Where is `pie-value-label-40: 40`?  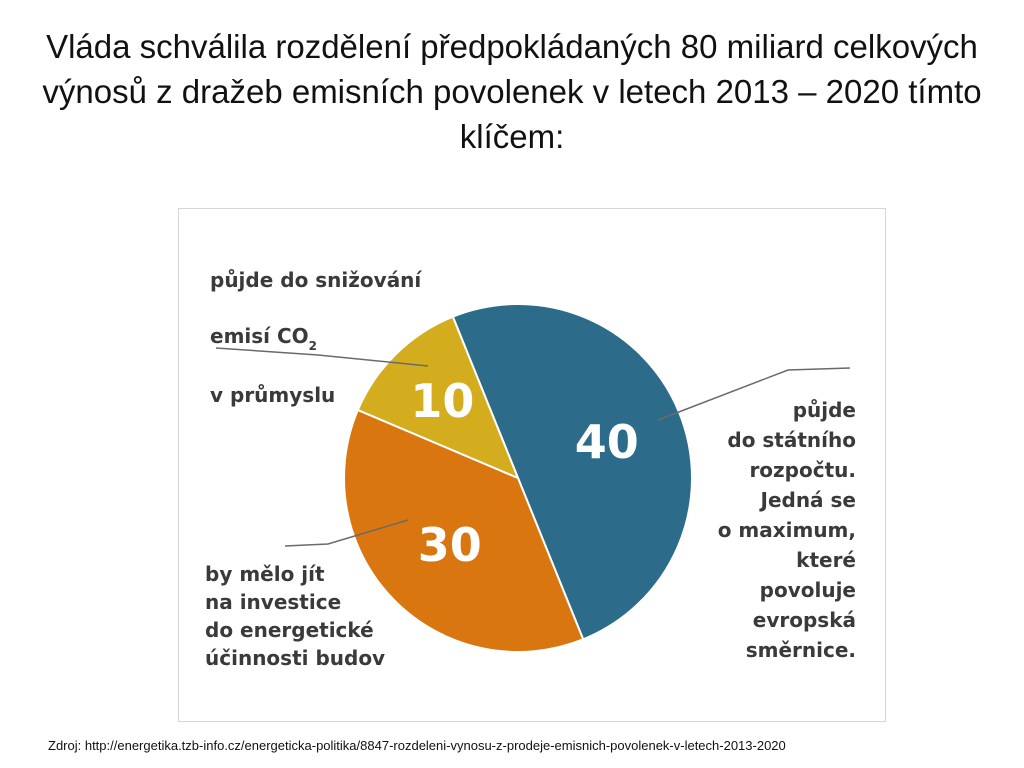
pie-value-label-40: 40 is located at coordinates (607, 442).